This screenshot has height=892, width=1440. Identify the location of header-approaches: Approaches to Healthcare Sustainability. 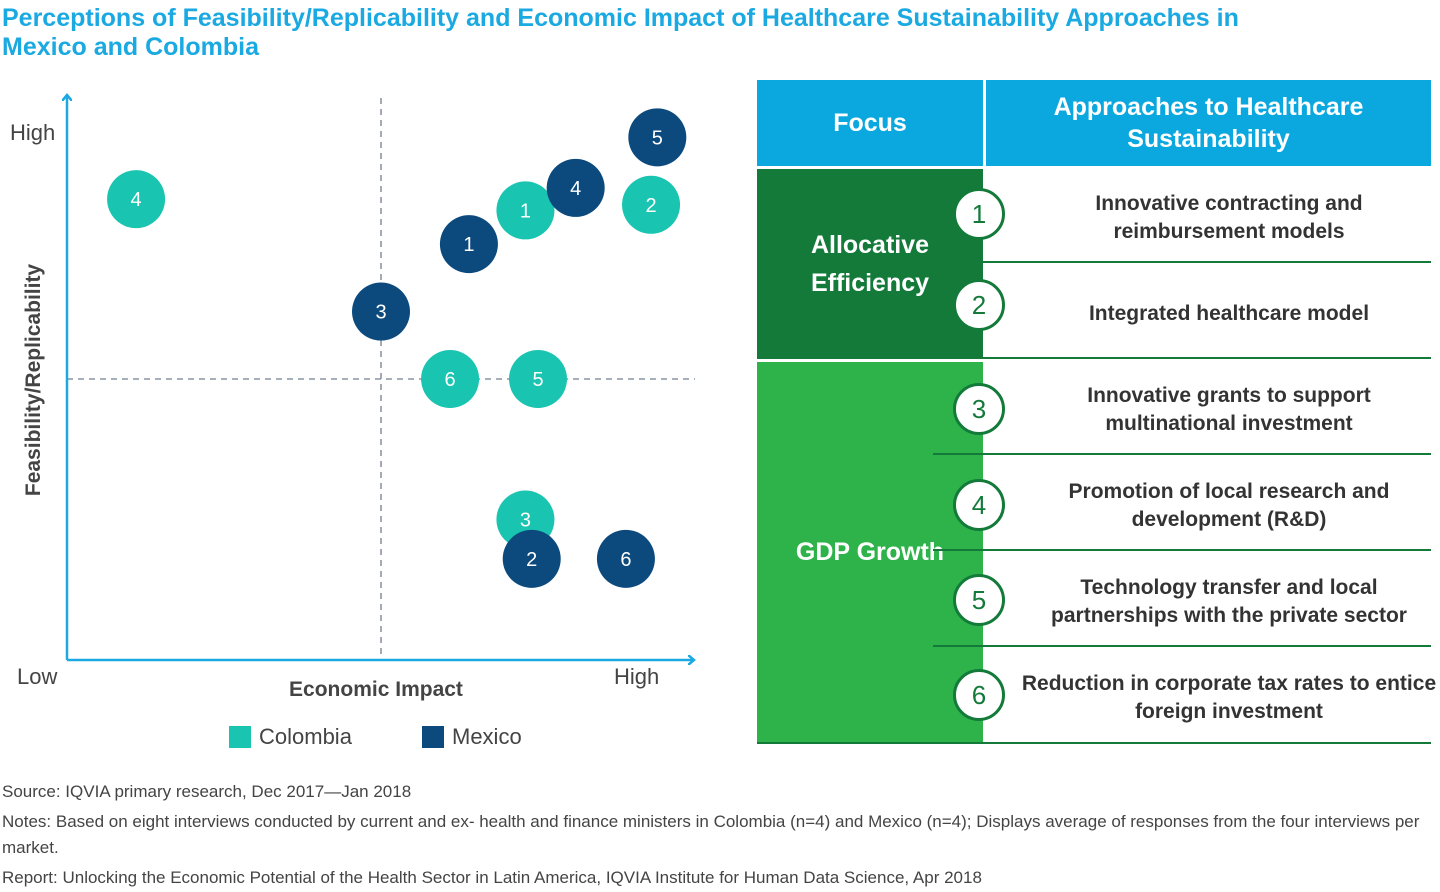
(1208, 123).